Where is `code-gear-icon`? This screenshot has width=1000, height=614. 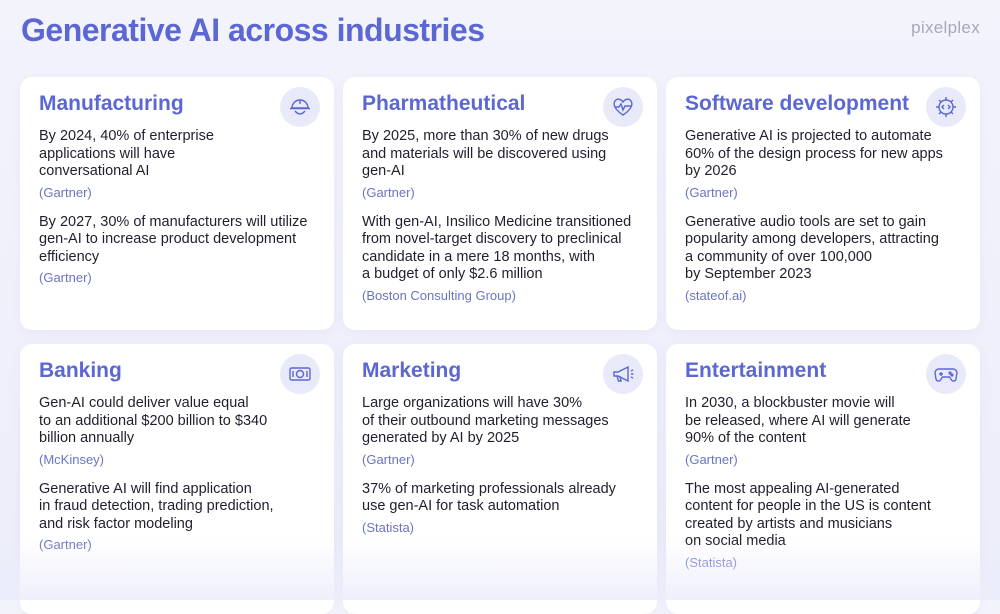 code-gear-icon is located at coordinates (946, 107).